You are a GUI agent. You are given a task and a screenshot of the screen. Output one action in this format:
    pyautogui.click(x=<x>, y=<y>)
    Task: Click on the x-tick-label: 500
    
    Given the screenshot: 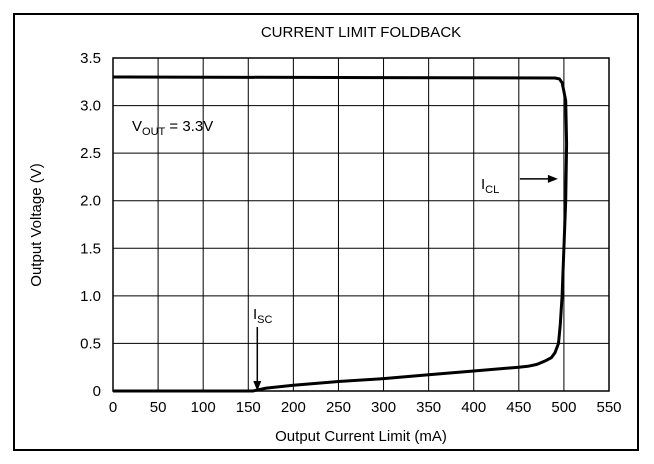 What is the action you would take?
    pyautogui.click(x=563, y=407)
    